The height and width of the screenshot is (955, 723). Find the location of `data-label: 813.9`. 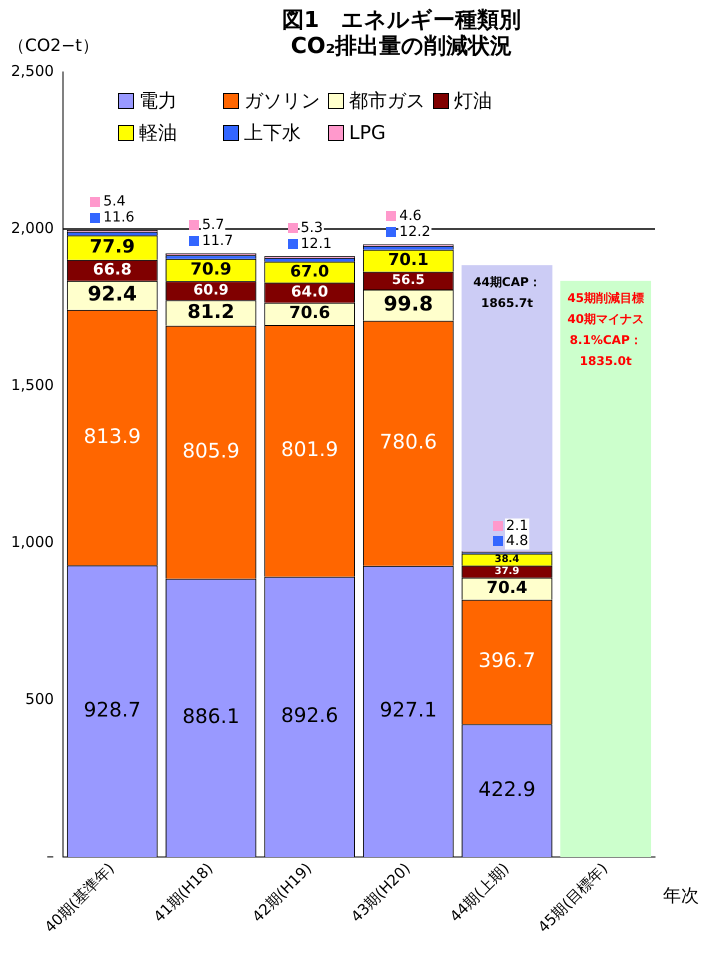

data-label: 813.9 is located at coordinates (112, 436).